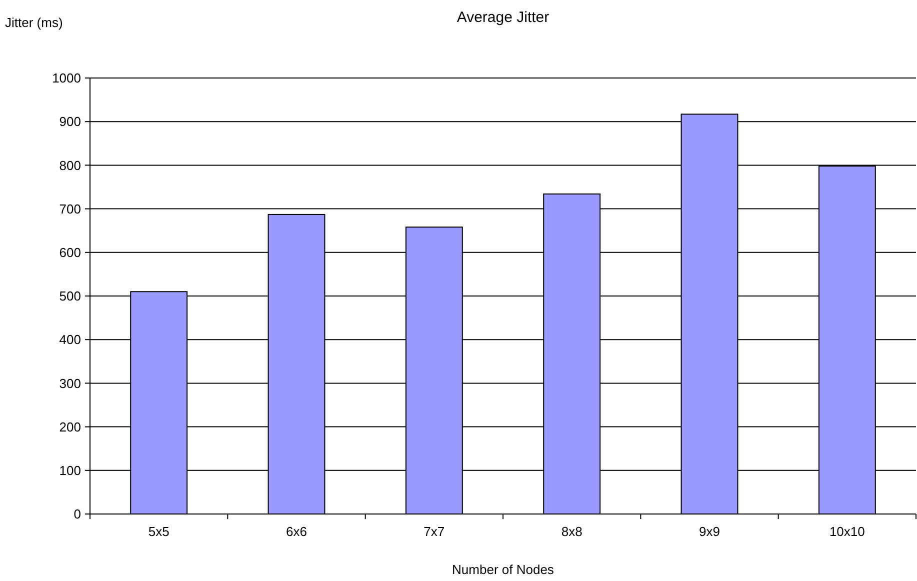 This screenshot has height=581, width=917. Describe the element at coordinates (70, 470) in the screenshot. I see `y-tick-label: 100` at that location.